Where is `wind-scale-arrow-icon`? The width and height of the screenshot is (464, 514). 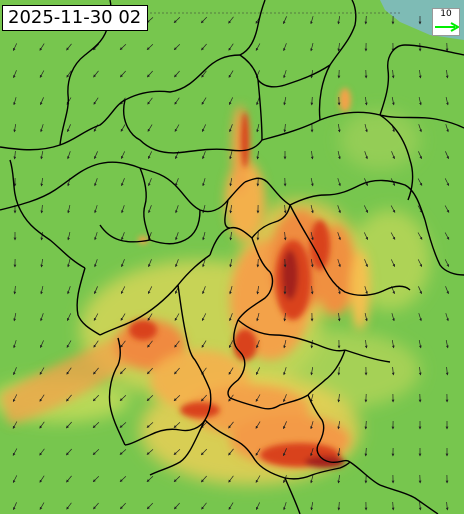 wind-scale-arrow-icon is located at coordinates (447, 27).